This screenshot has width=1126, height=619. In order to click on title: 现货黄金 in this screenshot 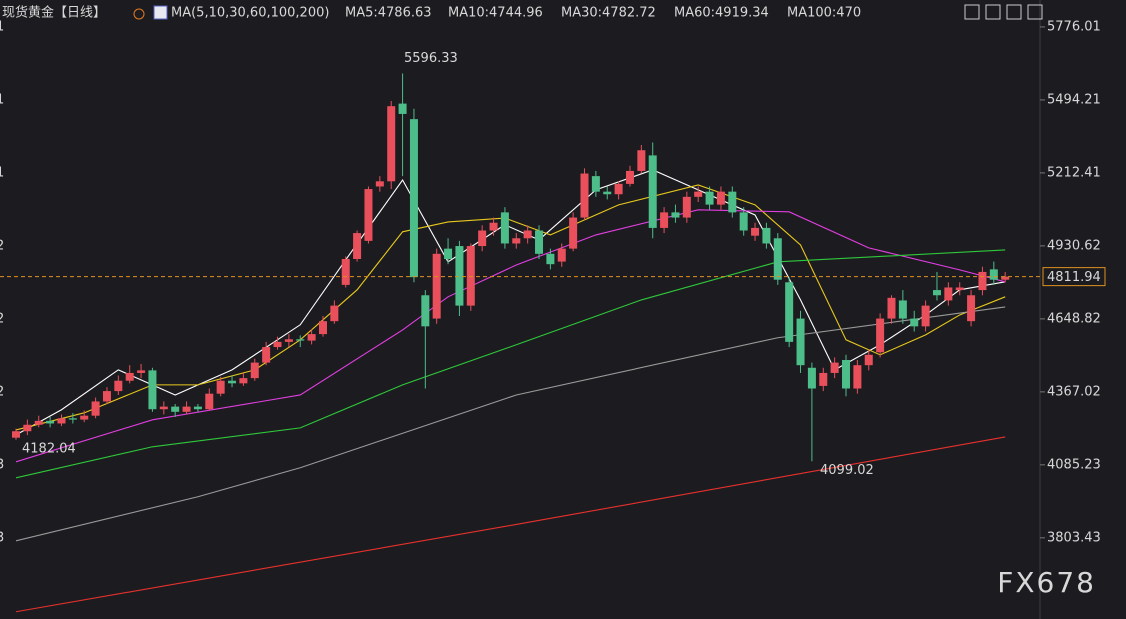, I will do `click(28, 13)`.